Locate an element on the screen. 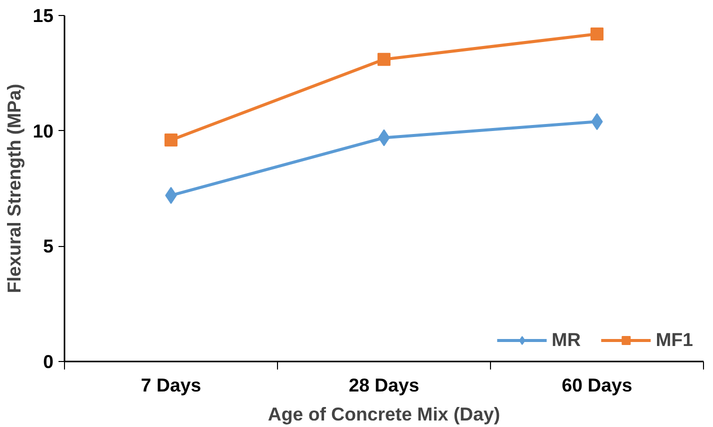 This screenshot has height=427, width=713. y-tick-label: 15 is located at coordinates (43, 15).